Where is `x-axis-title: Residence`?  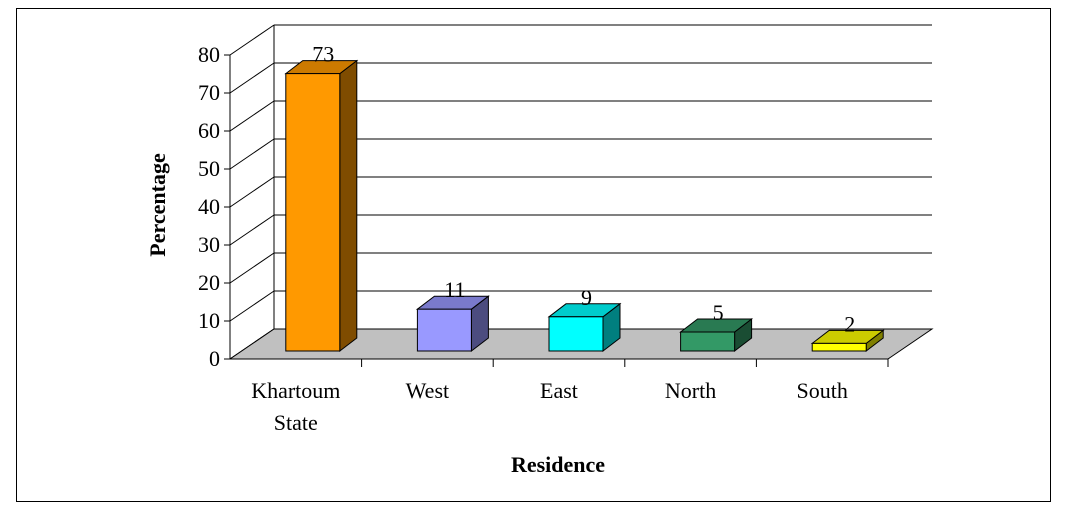 x-axis-title: Residence is located at coordinates (558, 464).